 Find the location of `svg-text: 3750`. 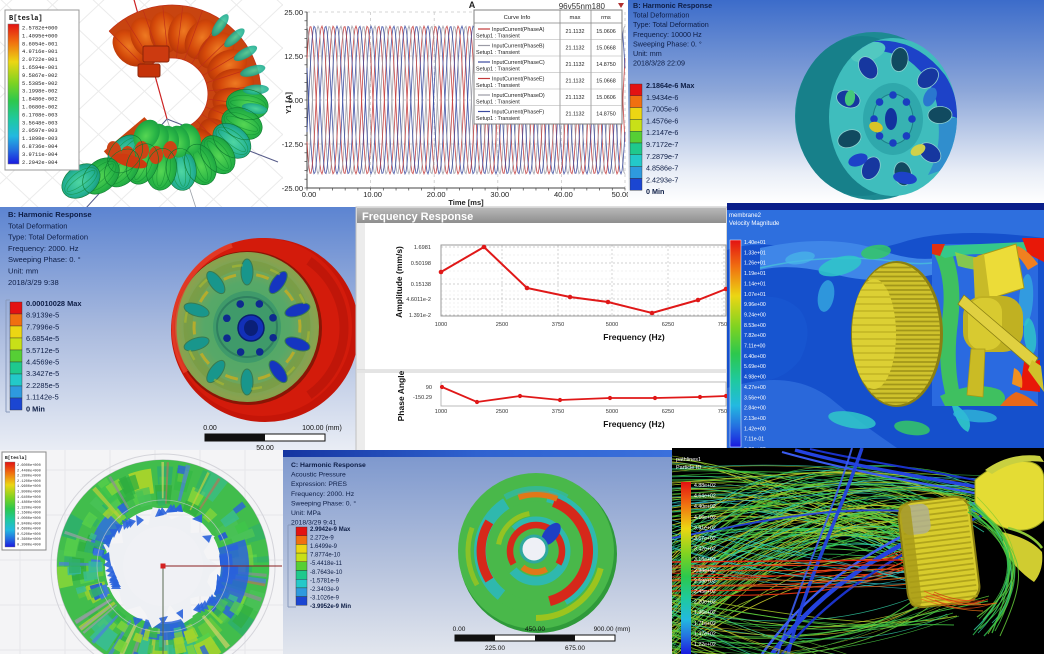

svg-text: 3750 is located at coordinates (558, 412).